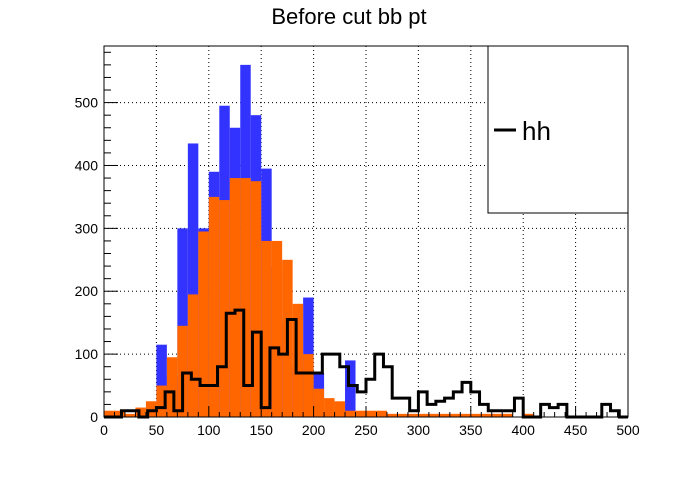 The image size is (698, 479). I want to click on y-tick-label: 100, so click(87, 354).